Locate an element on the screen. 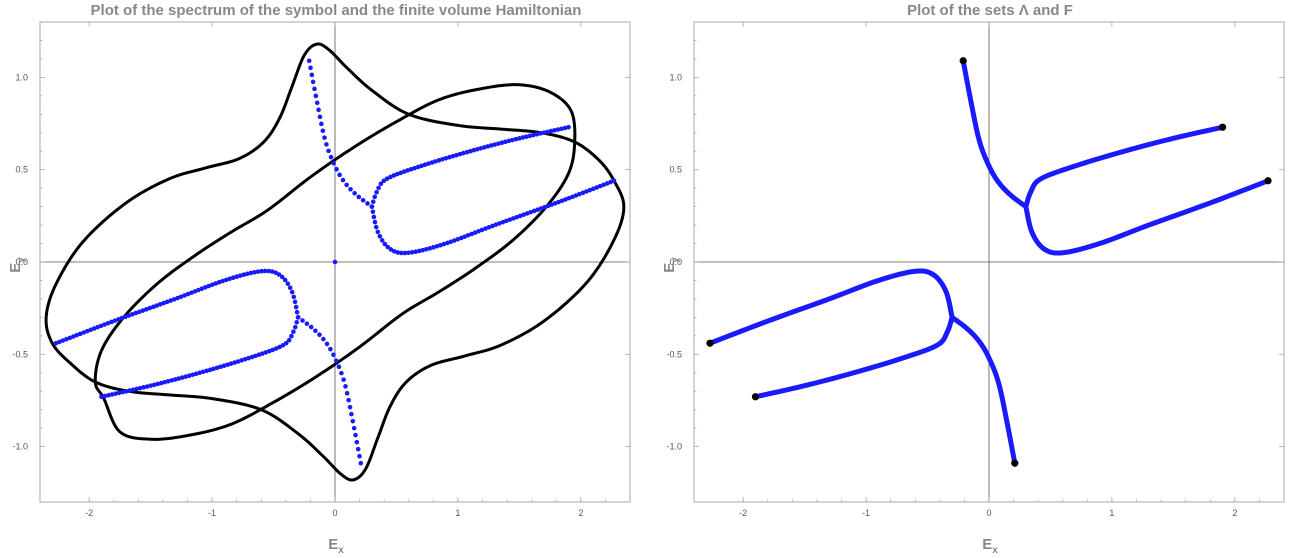 Image resolution: width=1289 pixels, height=558 pixels. spectrum-plot-x-tick-label: -2 is located at coordinates (89, 513).